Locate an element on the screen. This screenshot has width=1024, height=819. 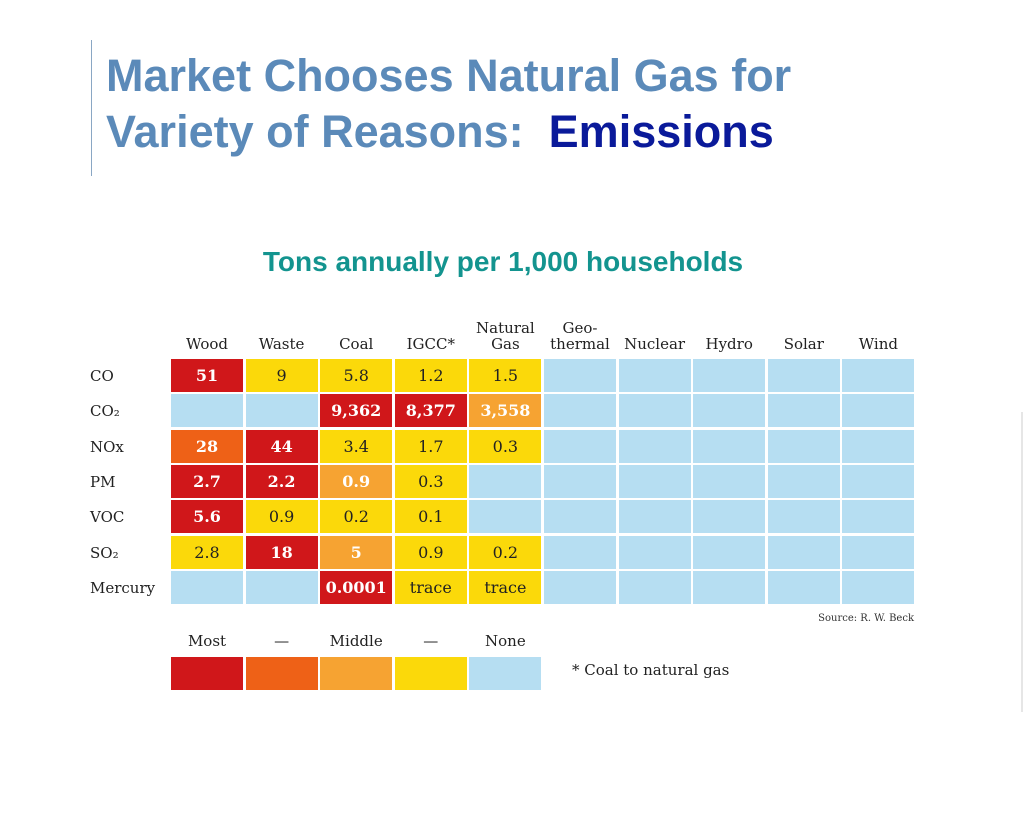
column-header-text: thermal is located at coordinates (580, 344).